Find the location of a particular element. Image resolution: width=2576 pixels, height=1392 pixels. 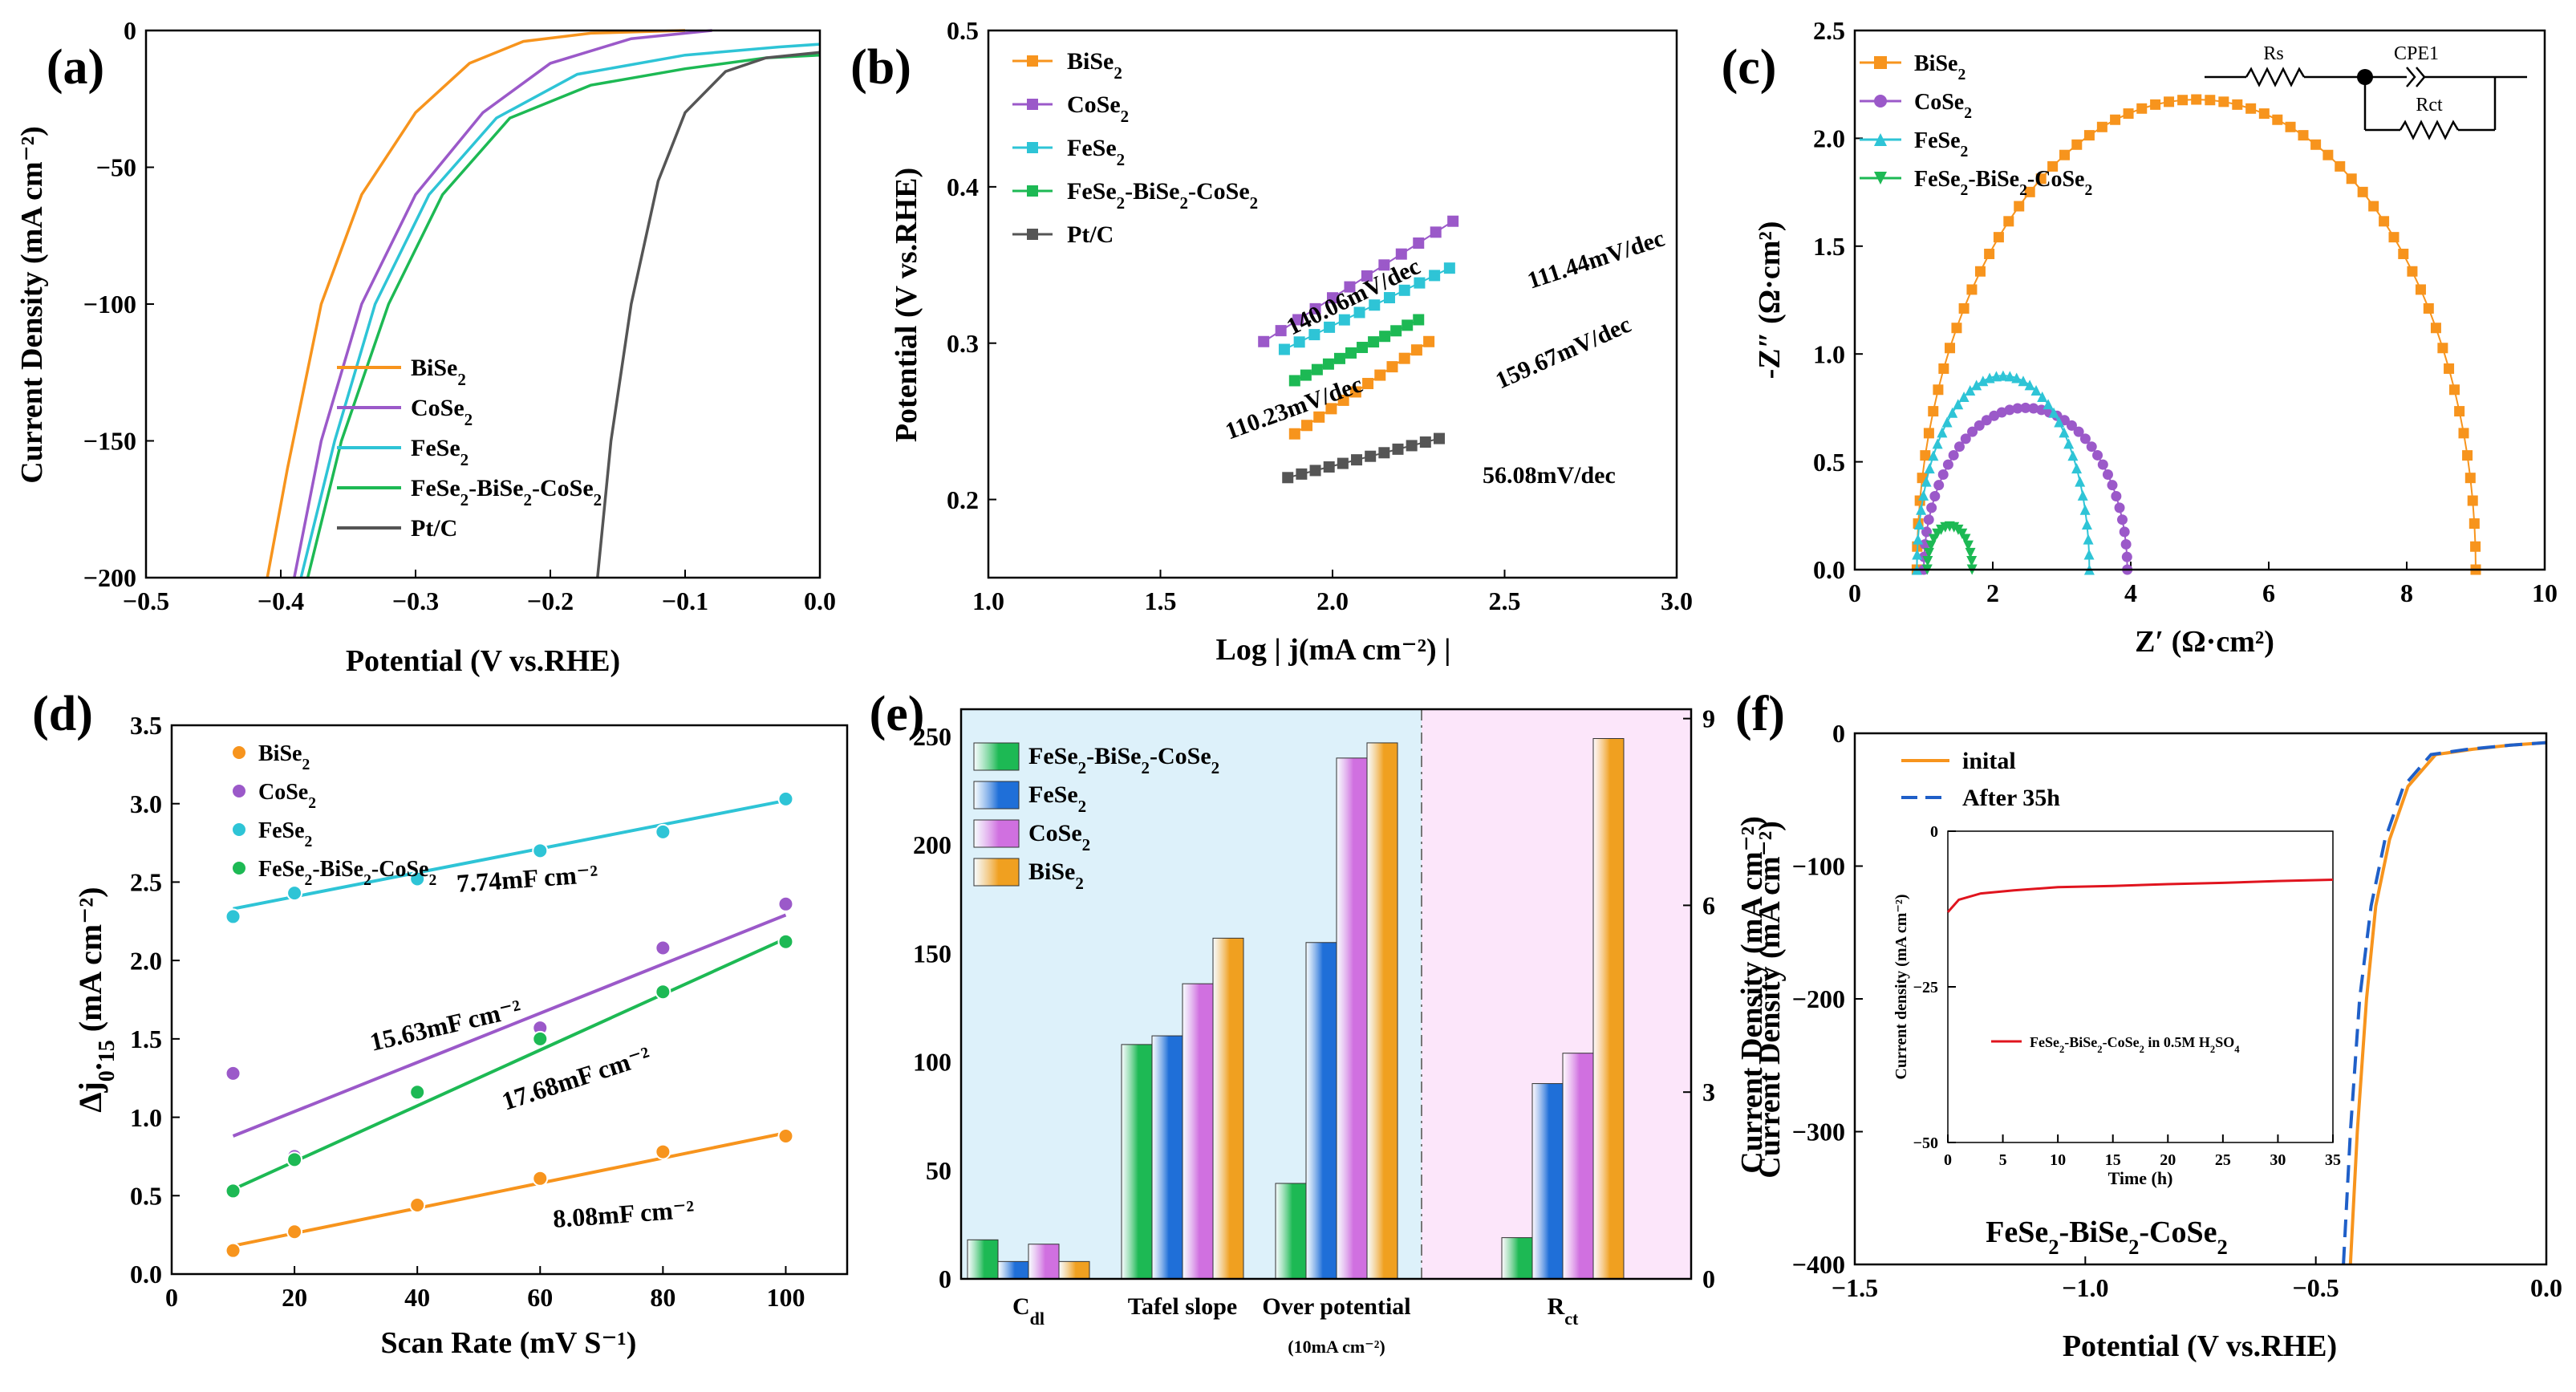

tafel-point is located at coordinates (1429, 341).